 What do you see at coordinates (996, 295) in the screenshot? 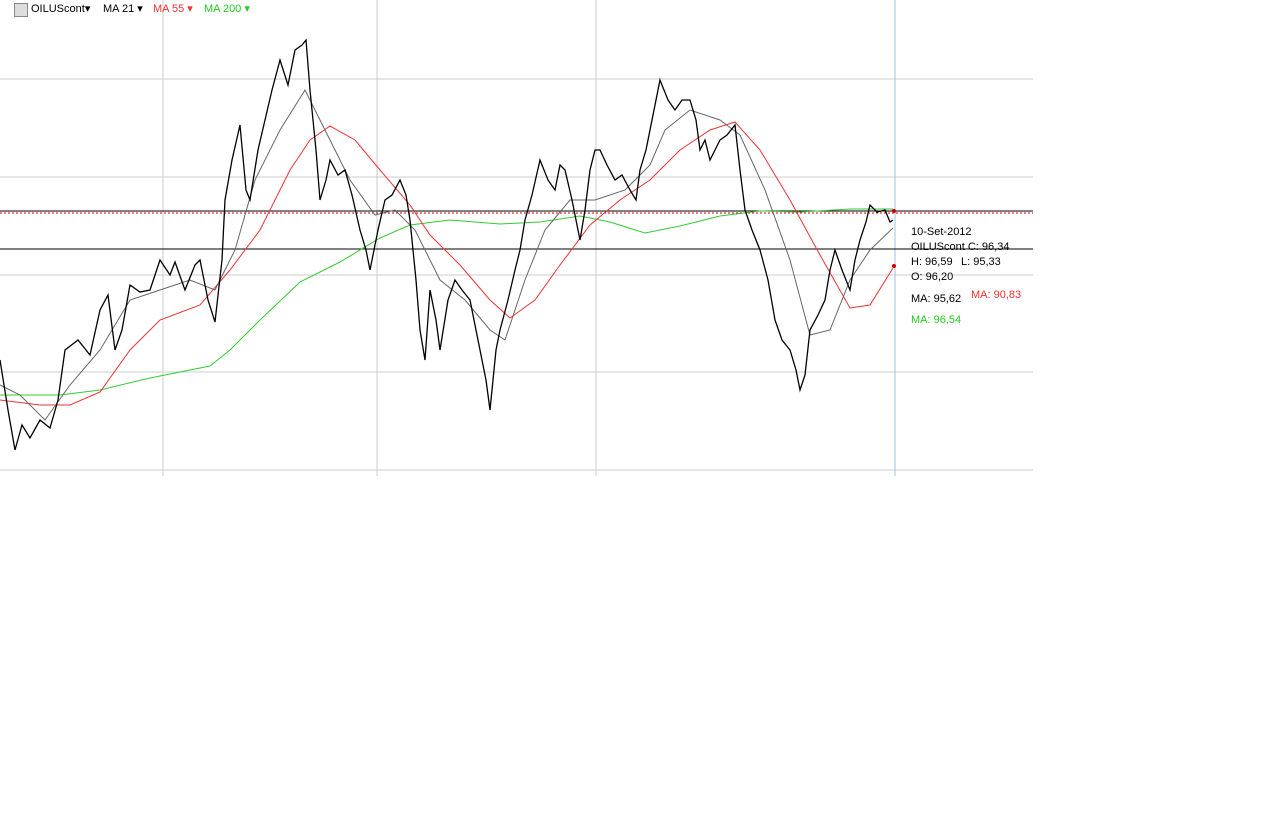
I see `info-ma-55: MA: 90,83` at bounding box center [996, 295].